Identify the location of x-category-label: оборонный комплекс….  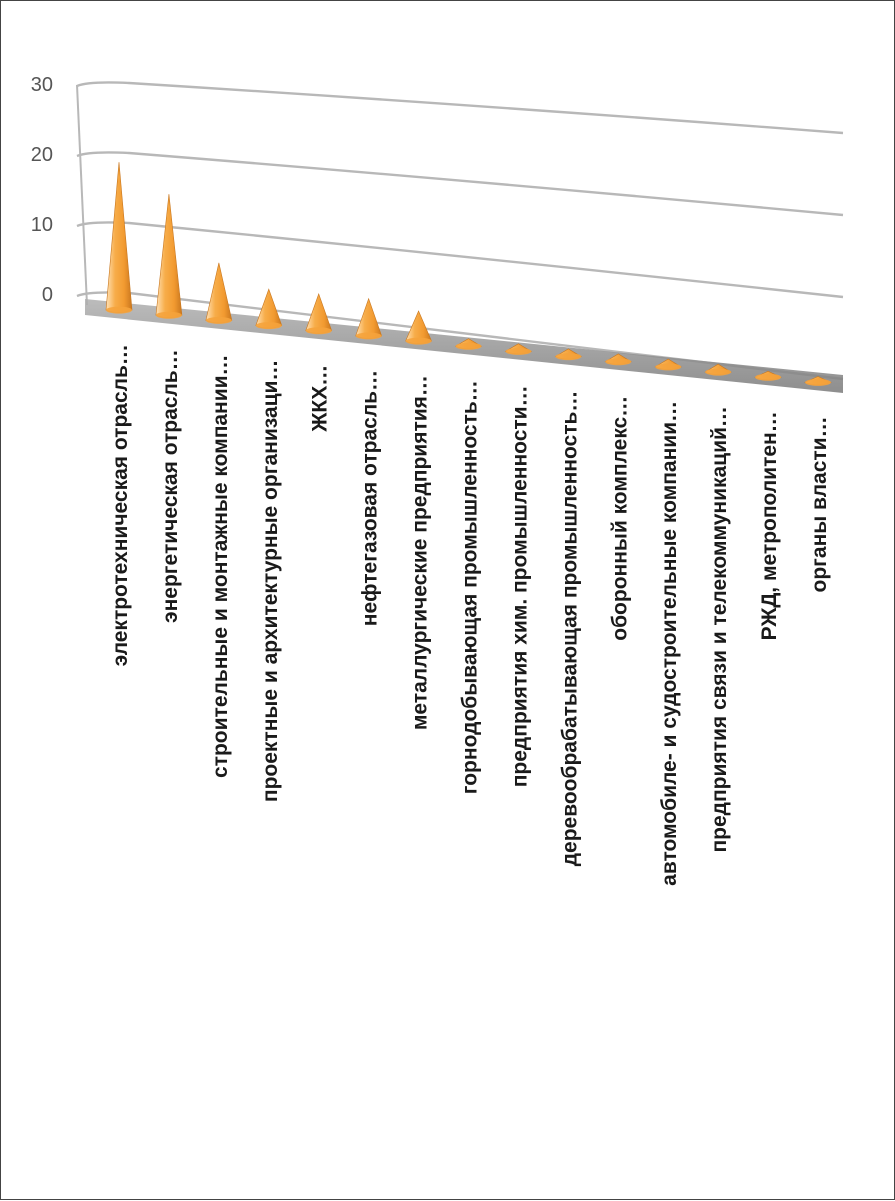
(619, 518).